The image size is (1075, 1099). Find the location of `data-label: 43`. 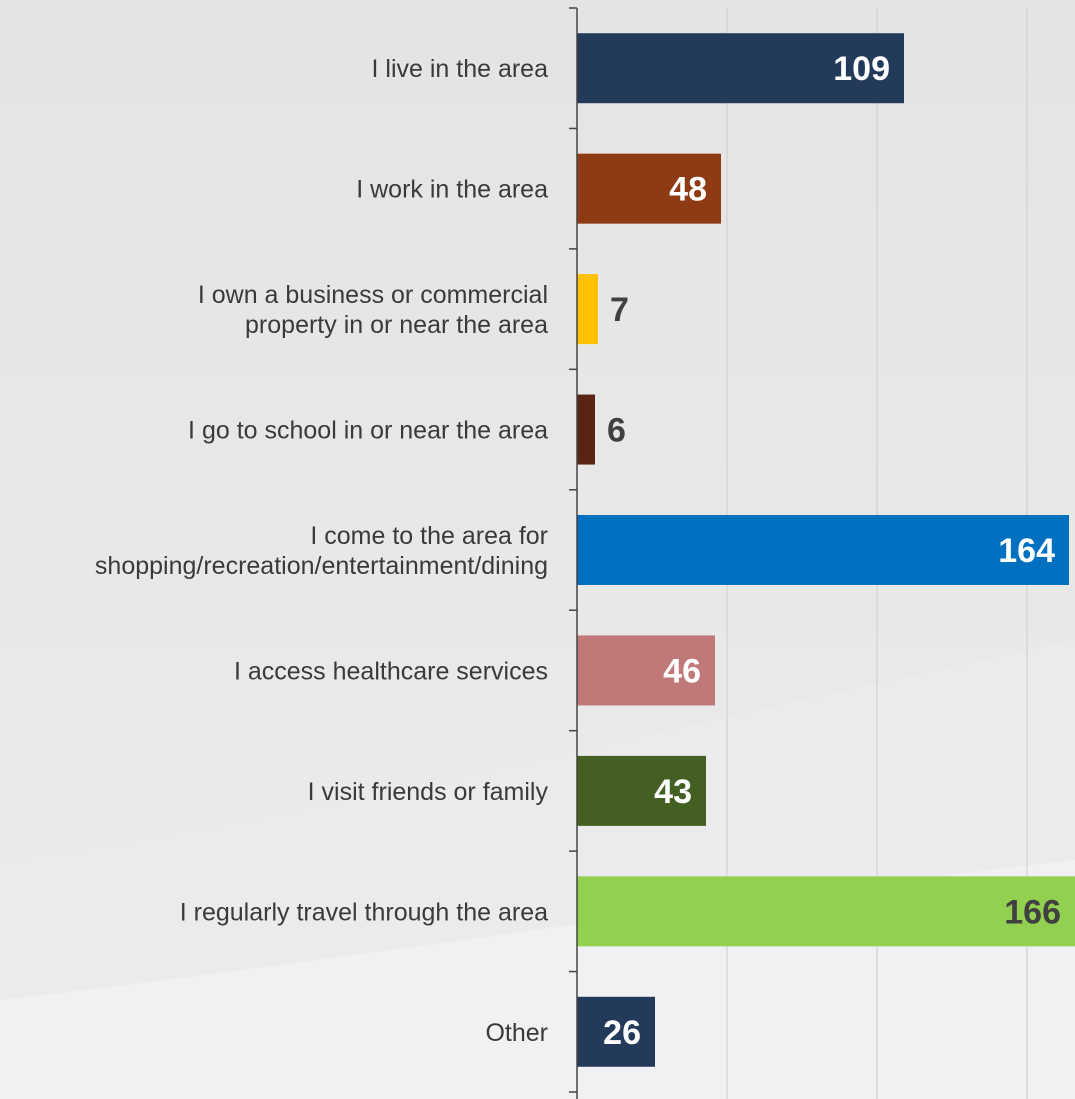

data-label: 43 is located at coordinates (673, 792).